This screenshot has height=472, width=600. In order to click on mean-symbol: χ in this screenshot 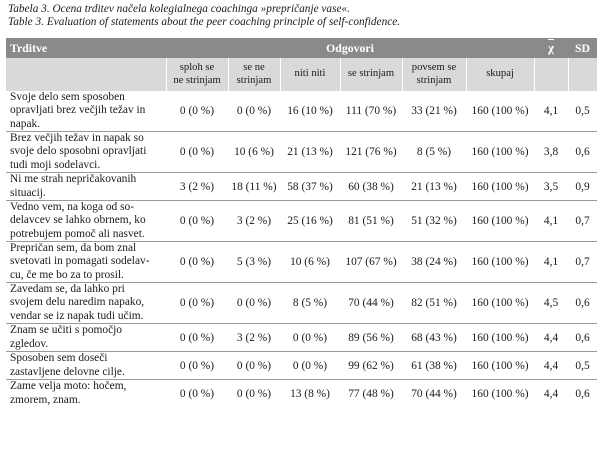, I will do `click(551, 47)`.